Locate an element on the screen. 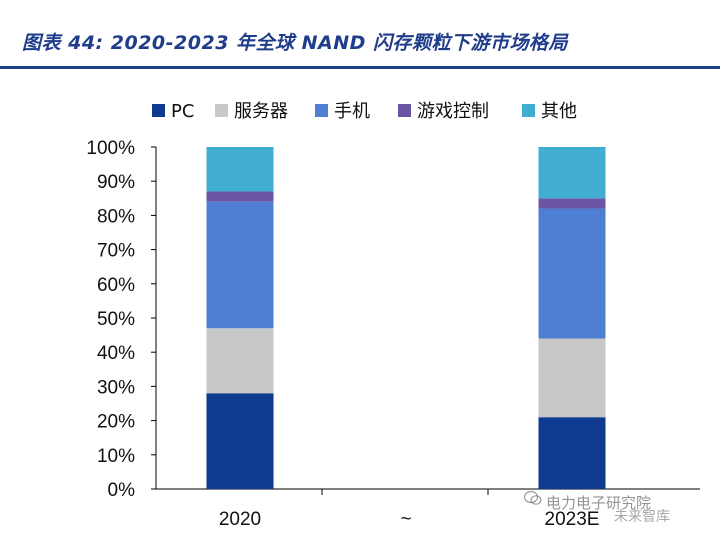 The width and height of the screenshot is (720, 534). bar-2020-手机 is located at coordinates (240, 265).